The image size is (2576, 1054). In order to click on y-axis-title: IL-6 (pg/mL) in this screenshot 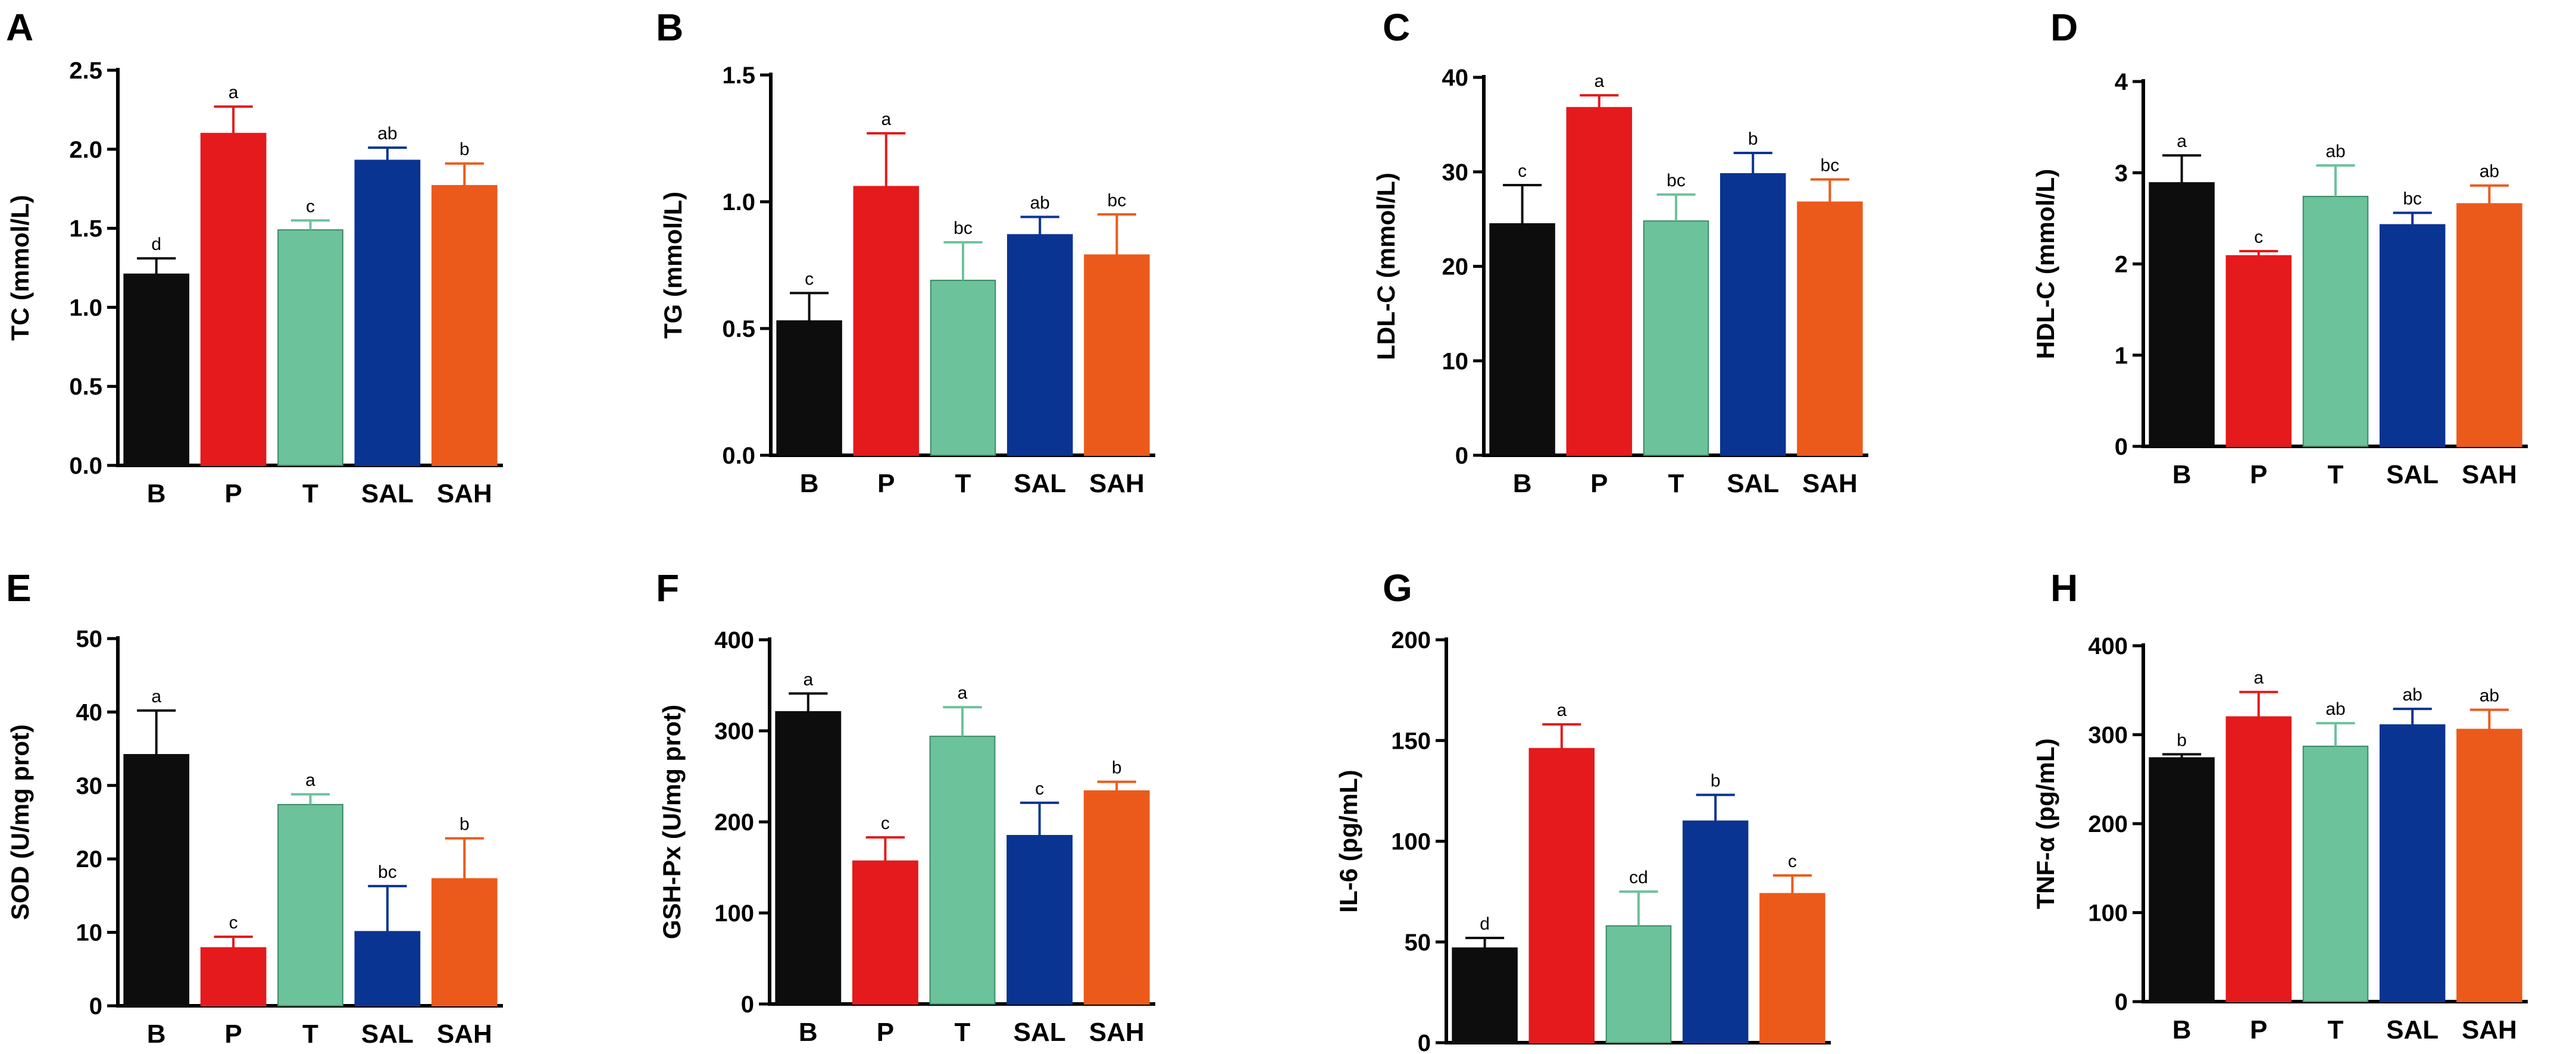, I will do `click(1348, 841)`.